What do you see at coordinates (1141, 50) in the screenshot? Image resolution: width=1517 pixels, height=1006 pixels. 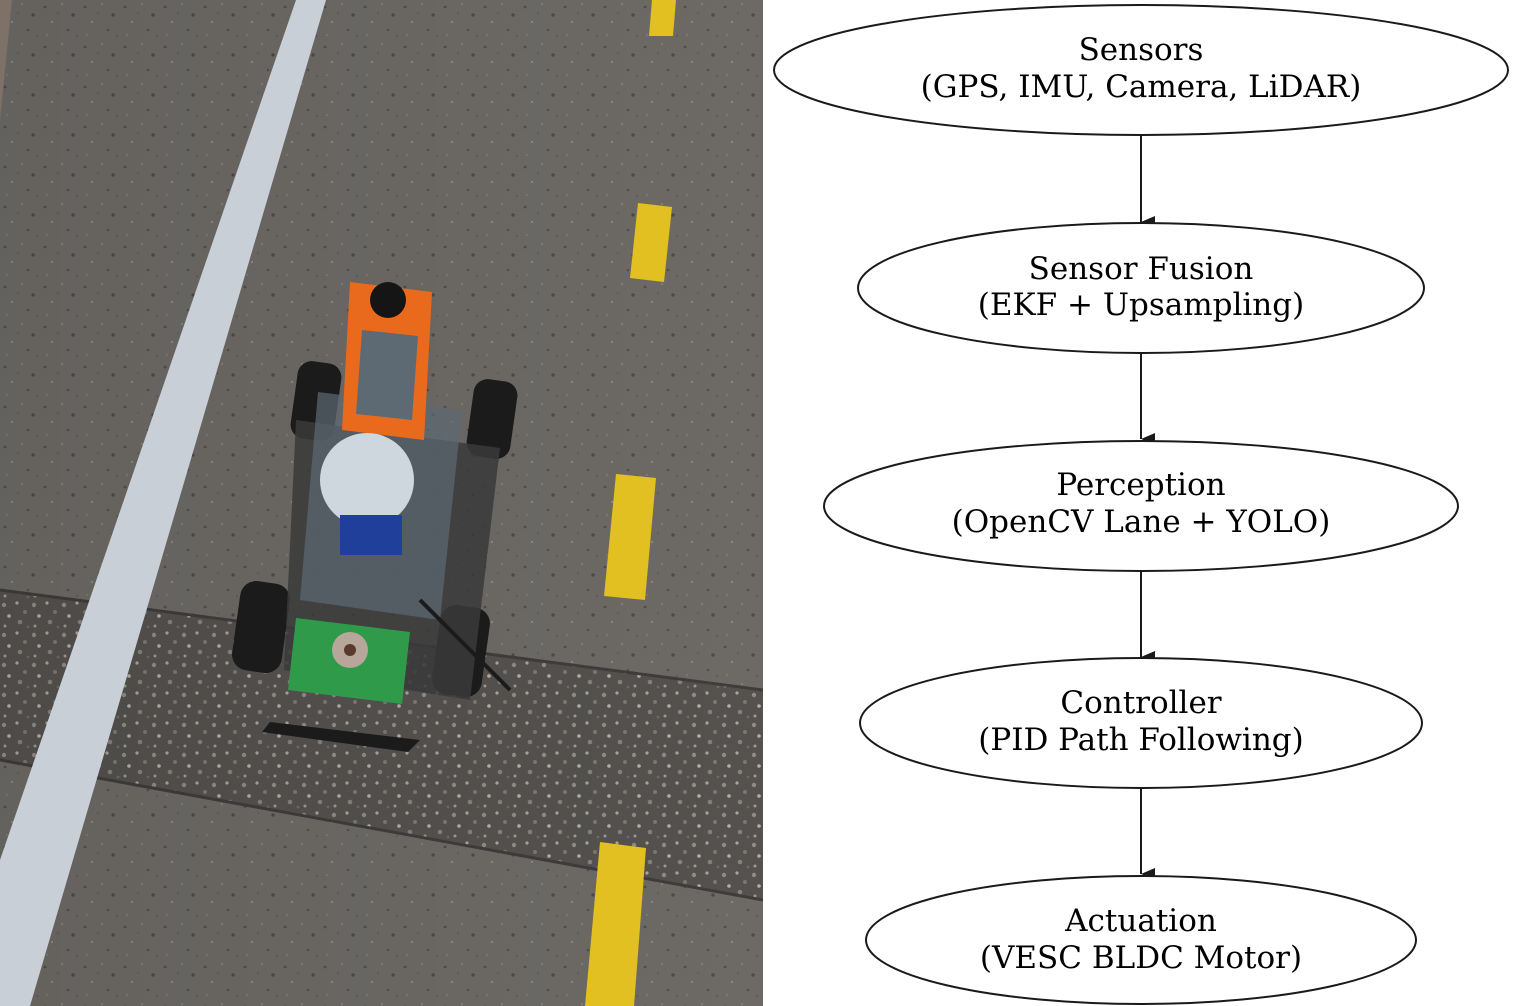 I see `node-sensors-title: Sensors` at bounding box center [1141, 50].